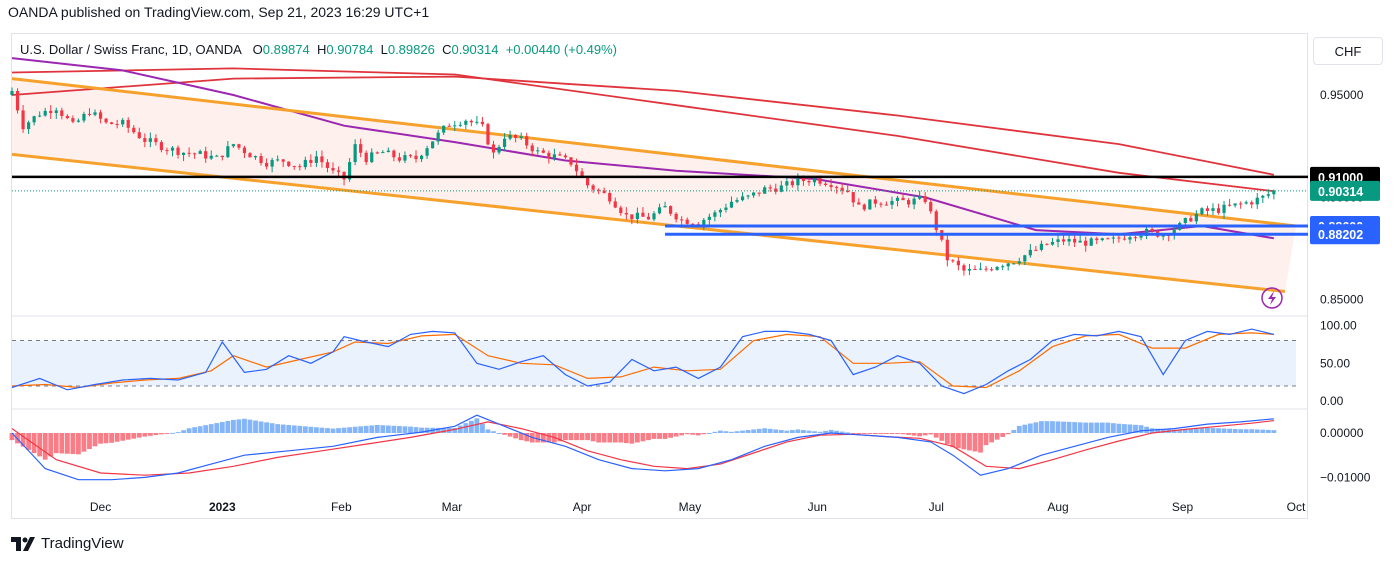 This screenshot has width=1400, height=563. What do you see at coordinates (1342, 433) in the screenshot?
I see `macd-tick-label: 0.00000` at bounding box center [1342, 433].